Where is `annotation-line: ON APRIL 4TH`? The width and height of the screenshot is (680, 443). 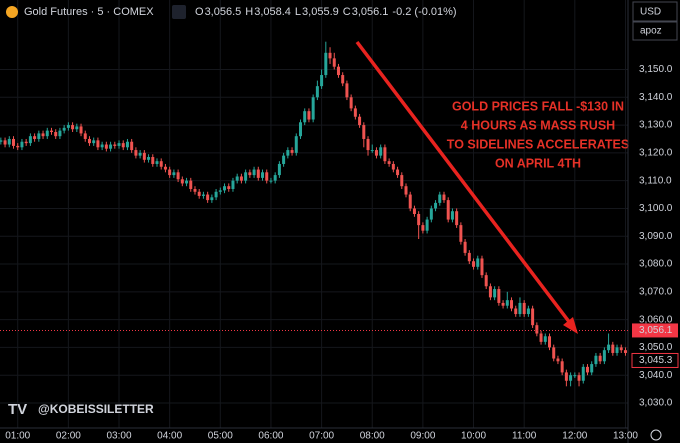 annotation-line: ON APRIL 4TH is located at coordinates (538, 163).